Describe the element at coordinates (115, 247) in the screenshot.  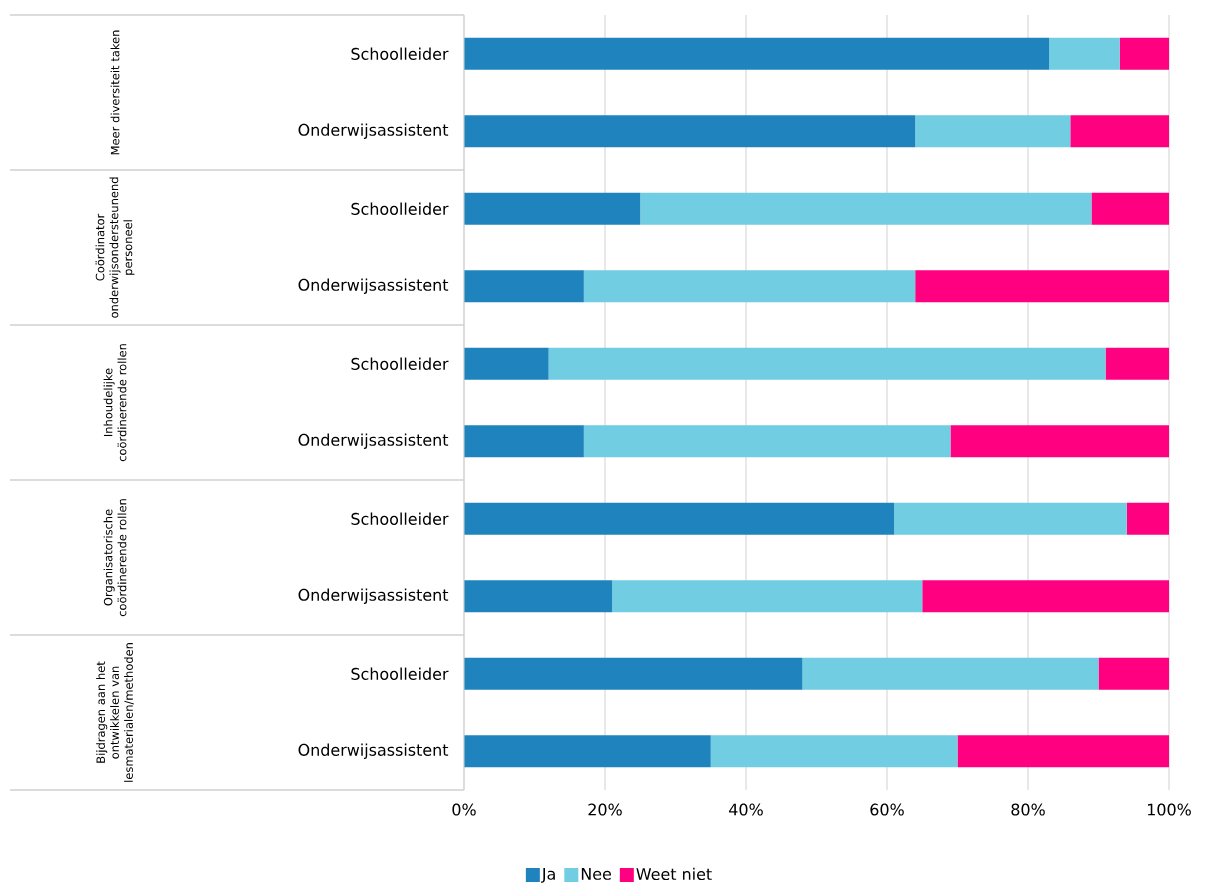
I see `text: Coördinator onderwijsondersteunend personeel` at that location.